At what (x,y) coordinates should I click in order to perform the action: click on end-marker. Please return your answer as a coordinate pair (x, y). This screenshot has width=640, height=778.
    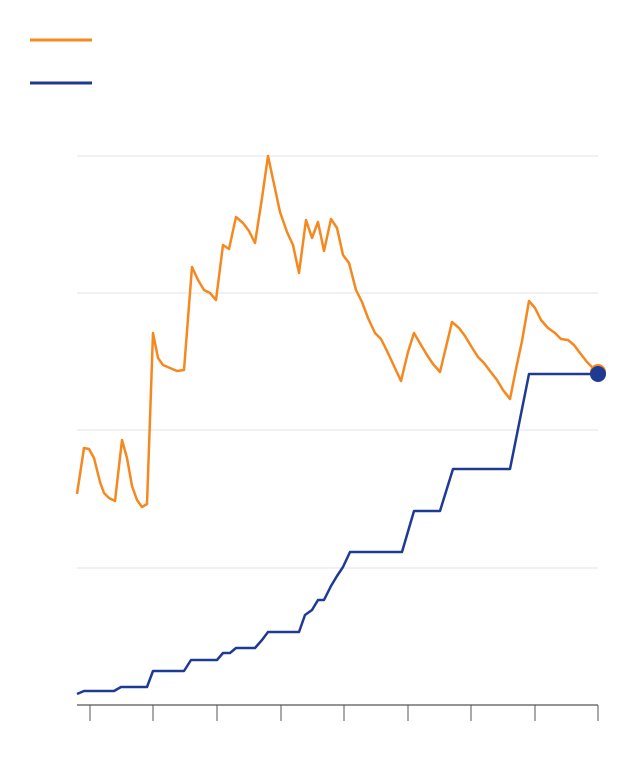
    Looking at the image, I should click on (598, 374).